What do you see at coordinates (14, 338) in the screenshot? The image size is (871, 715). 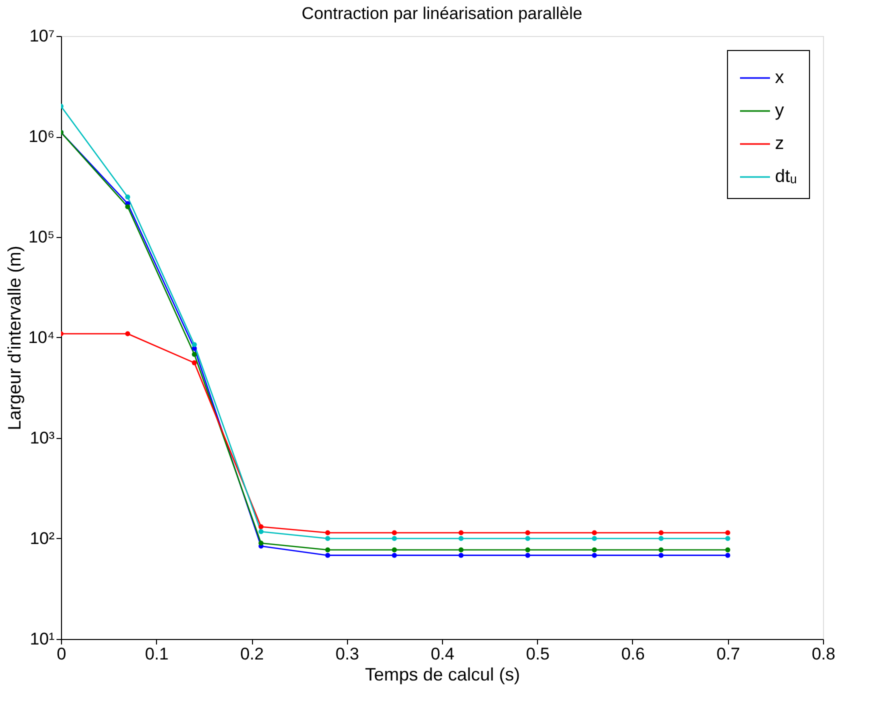 I see `y-axis-title: Largeur d'intervalle (m)` at bounding box center [14, 338].